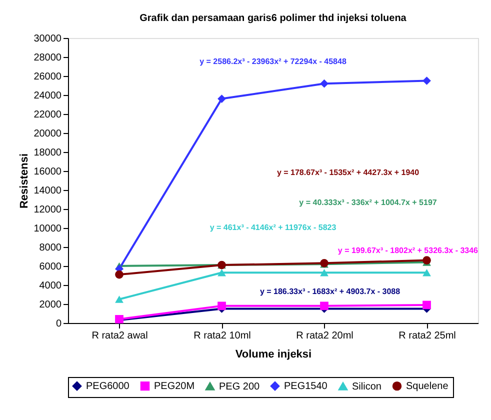  I want to click on legend-label: Silicon, so click(367, 386).